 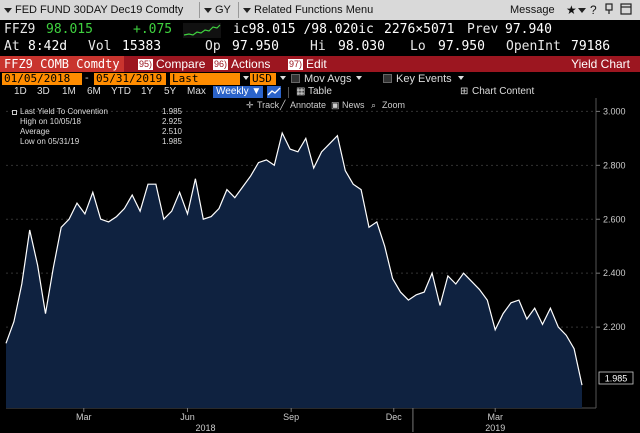 I want to click on yellow-key-menu: GY, so click(x=217, y=10).